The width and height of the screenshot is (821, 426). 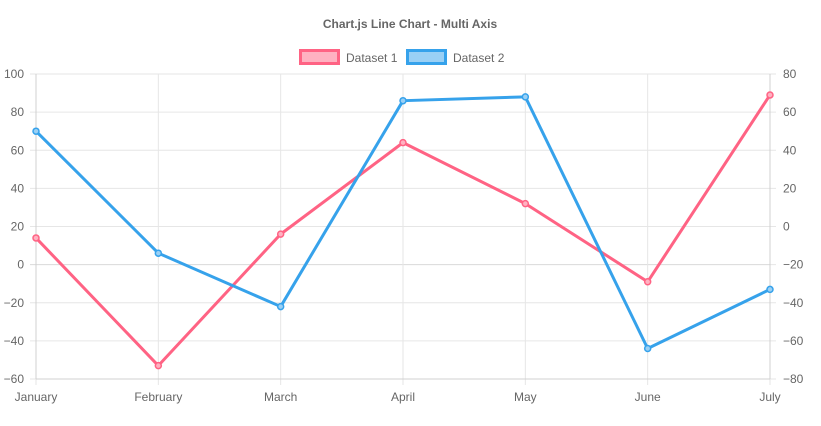 What do you see at coordinates (790, 188) in the screenshot?
I see `y-right-tick-label: 20` at bounding box center [790, 188].